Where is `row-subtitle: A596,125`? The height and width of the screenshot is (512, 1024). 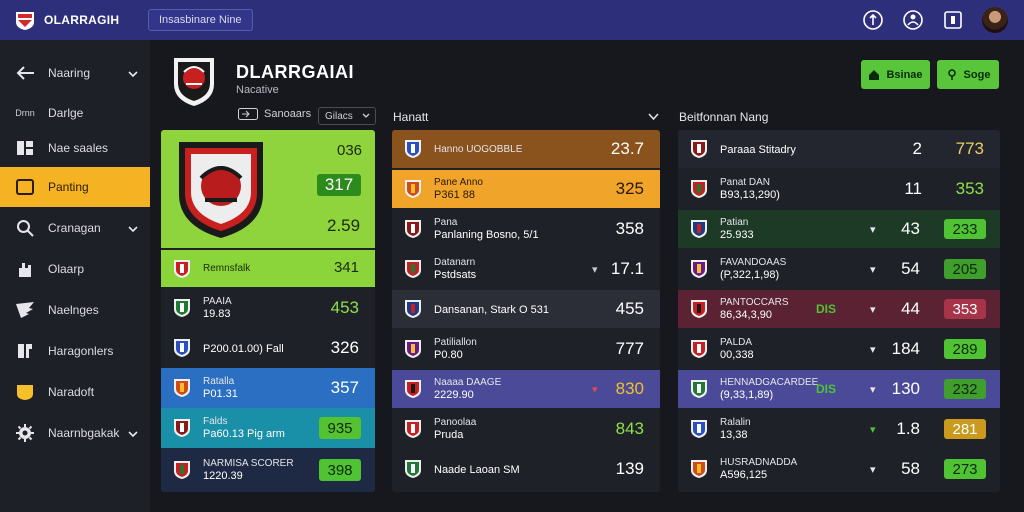
row-subtitle: A596,125 is located at coordinates (744, 475).